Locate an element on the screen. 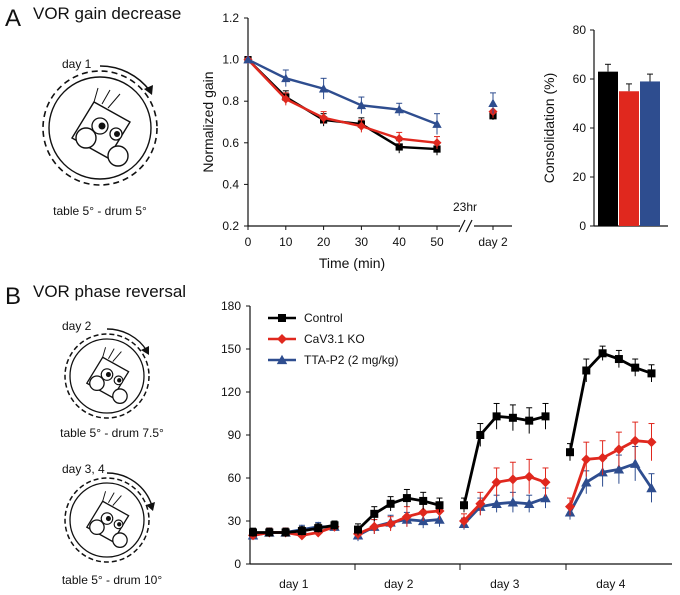  schematic-a-caption: table 5° - drum 5° is located at coordinates (100, 211).